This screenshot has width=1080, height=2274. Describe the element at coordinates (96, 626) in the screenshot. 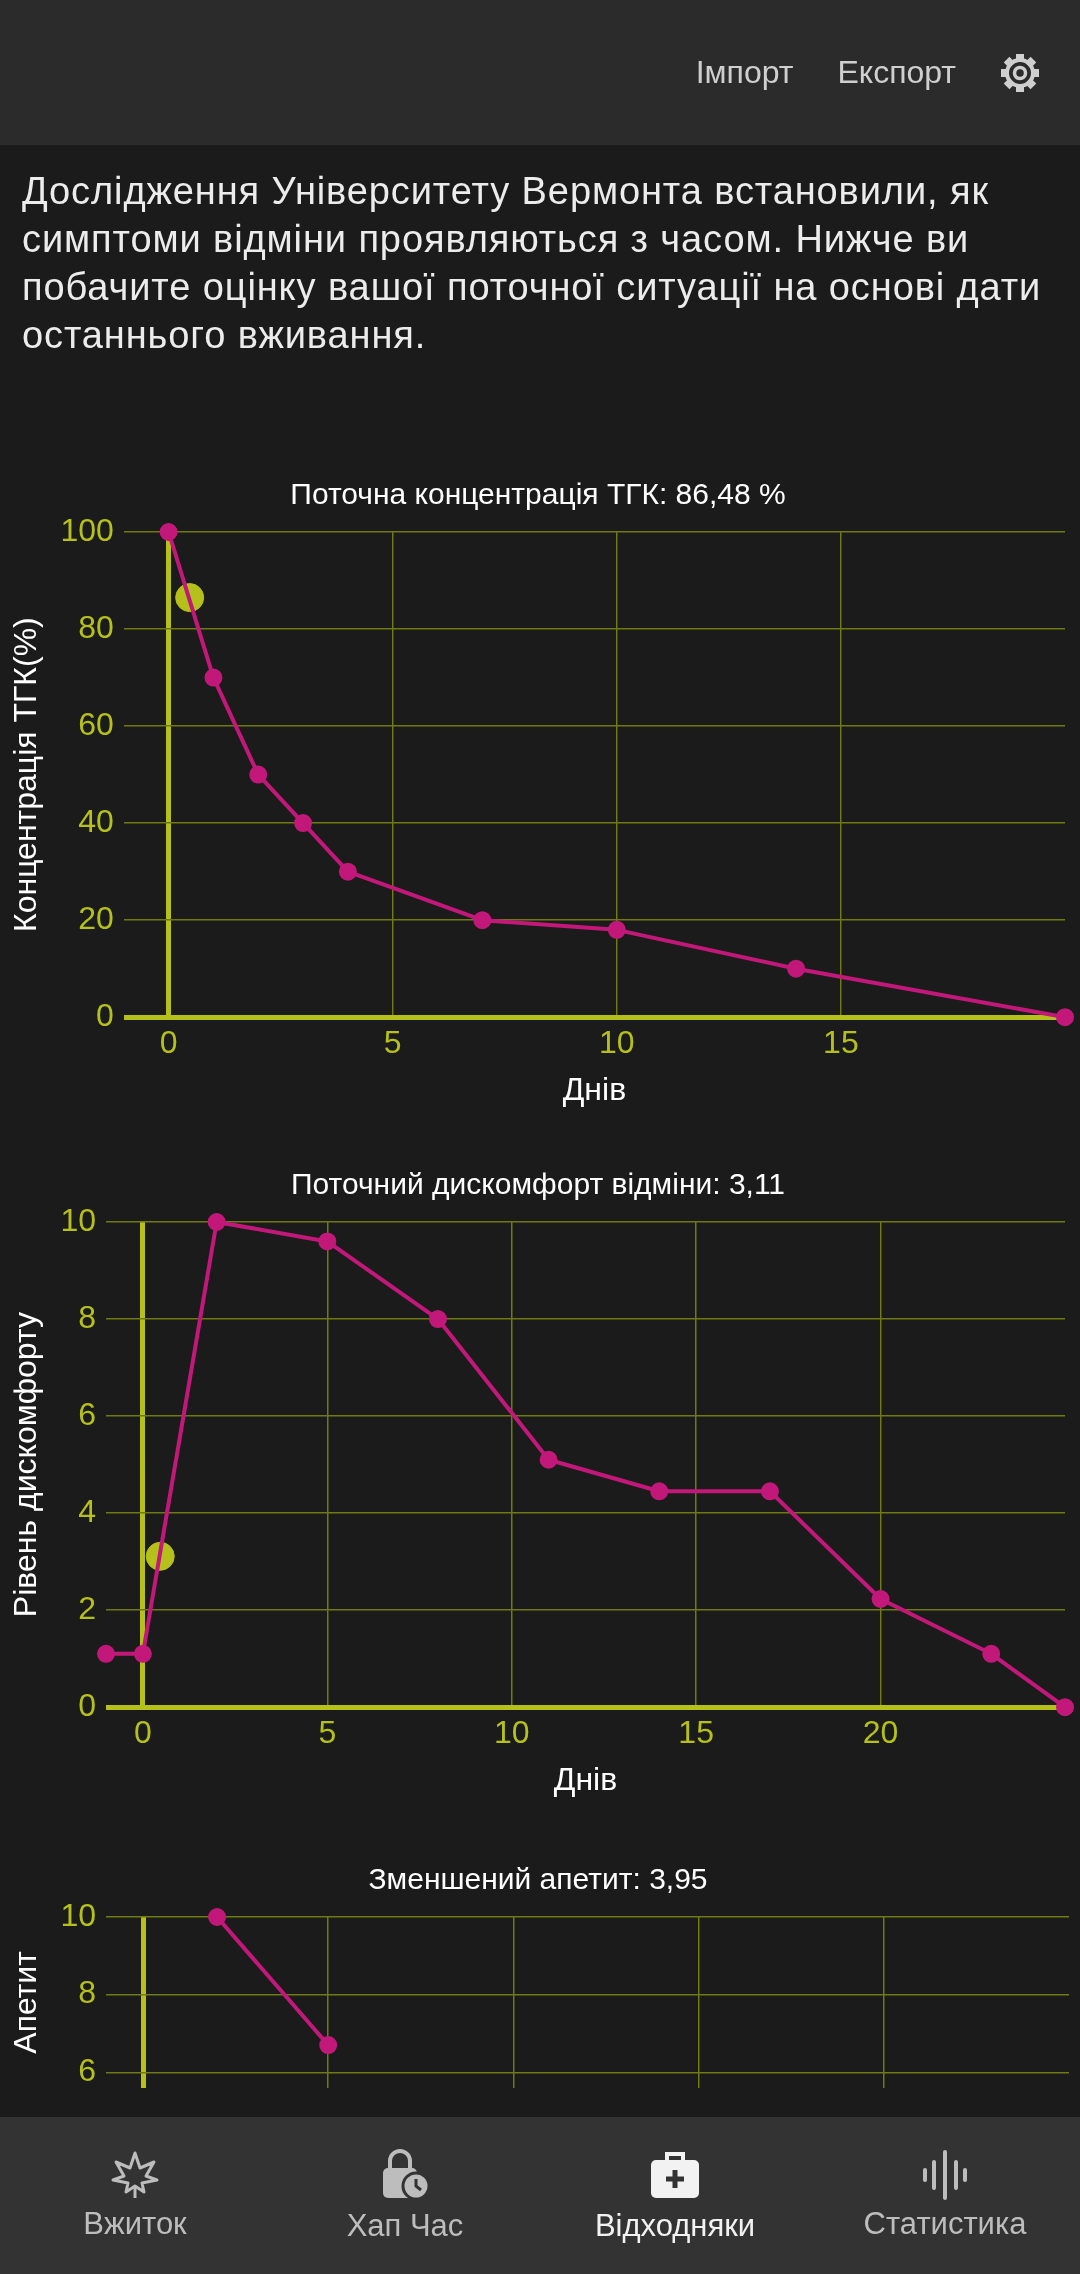

I see `y-tick-label: 80` at that location.